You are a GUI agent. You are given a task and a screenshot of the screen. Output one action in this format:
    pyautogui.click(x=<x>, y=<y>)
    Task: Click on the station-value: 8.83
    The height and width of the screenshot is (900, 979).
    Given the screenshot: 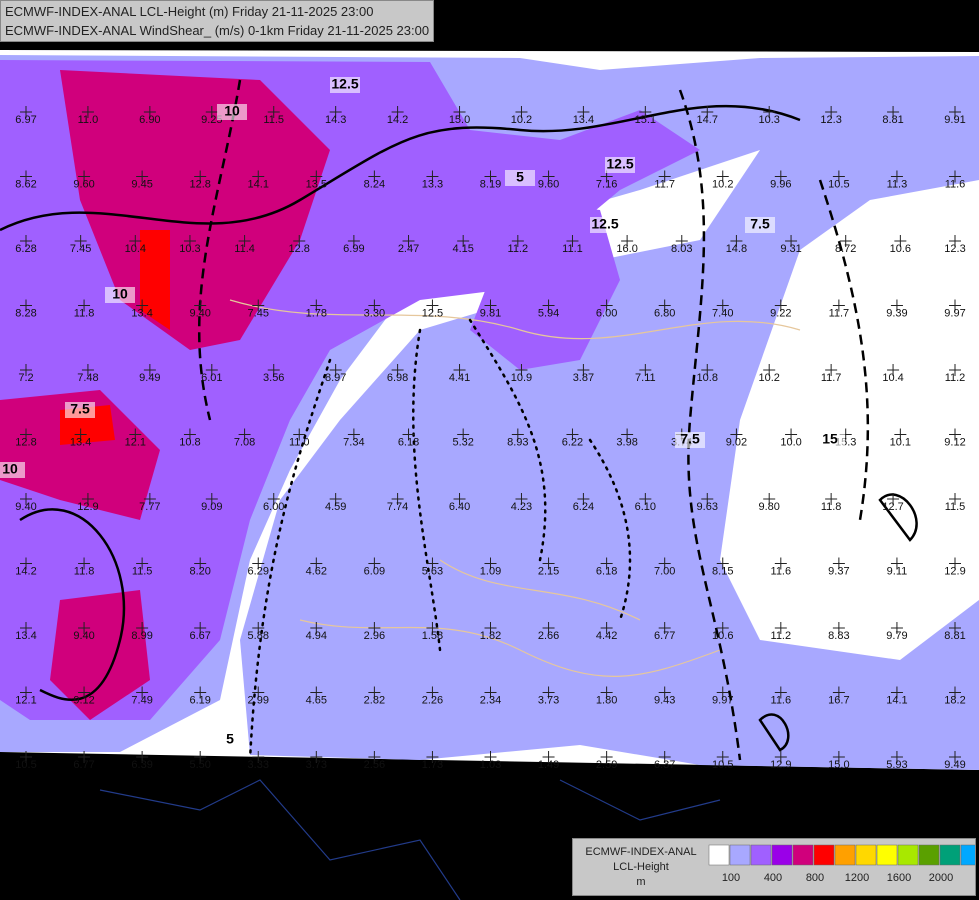 What is the action you would take?
    pyautogui.click(x=838, y=636)
    